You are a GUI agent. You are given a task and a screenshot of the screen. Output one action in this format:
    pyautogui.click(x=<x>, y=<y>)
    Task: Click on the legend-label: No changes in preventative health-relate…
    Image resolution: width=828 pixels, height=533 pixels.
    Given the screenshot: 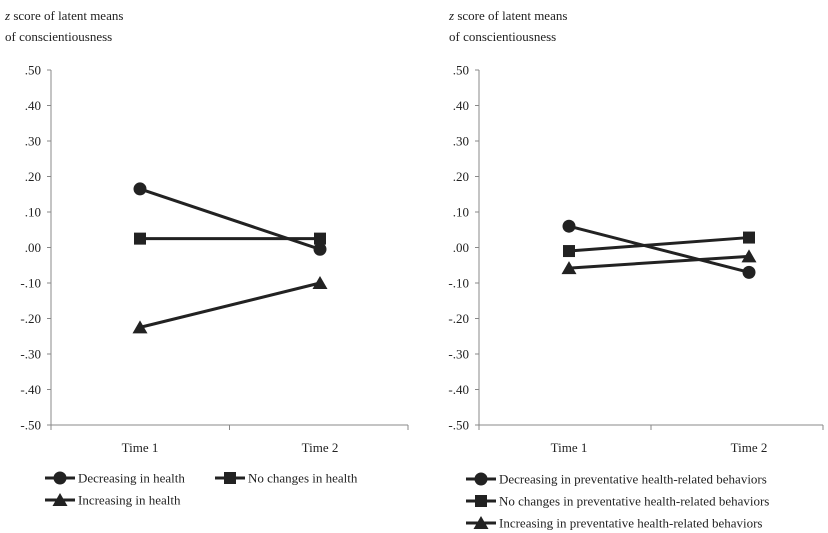 What is the action you would take?
    pyautogui.click(x=634, y=501)
    